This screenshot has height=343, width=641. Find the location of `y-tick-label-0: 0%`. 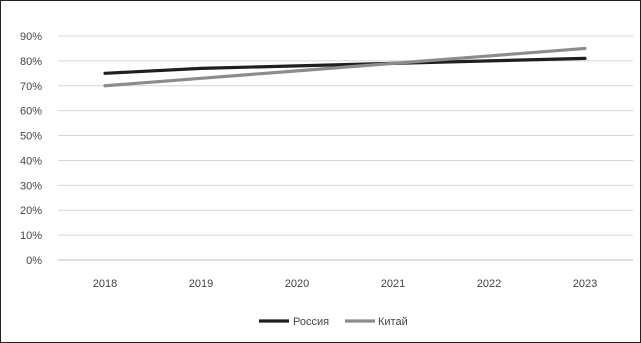

y-tick-label-0: 0% is located at coordinates (34, 261).